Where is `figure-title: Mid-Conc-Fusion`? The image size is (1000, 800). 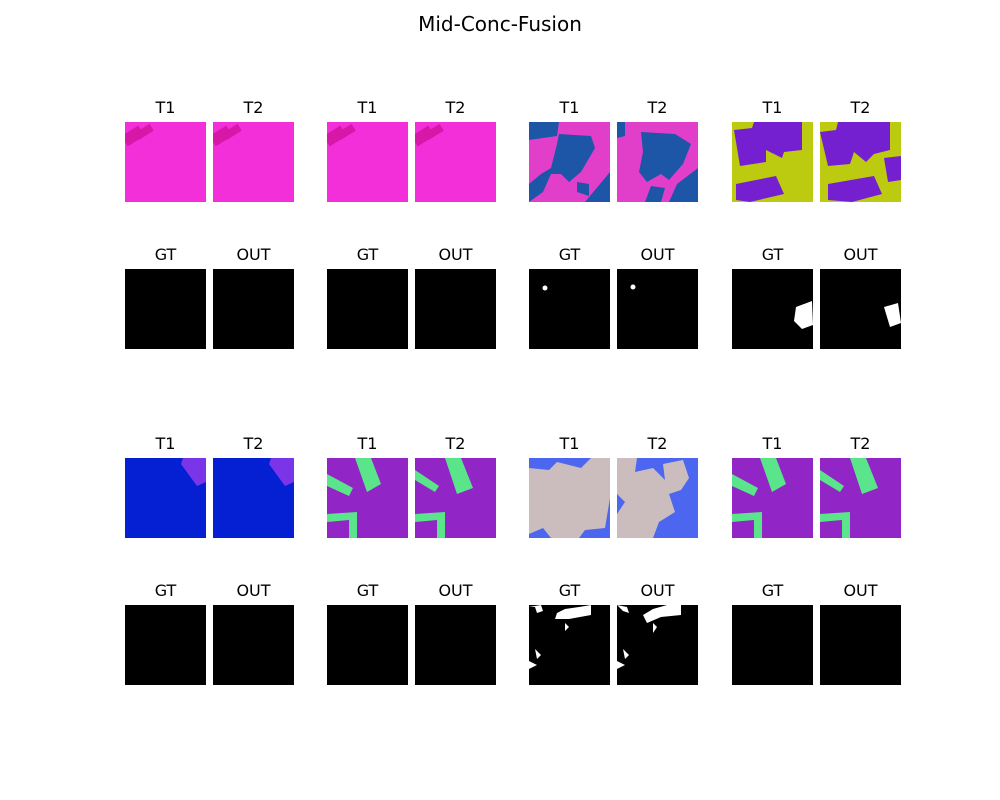 figure-title: Mid-Conc-Fusion is located at coordinates (500, 24).